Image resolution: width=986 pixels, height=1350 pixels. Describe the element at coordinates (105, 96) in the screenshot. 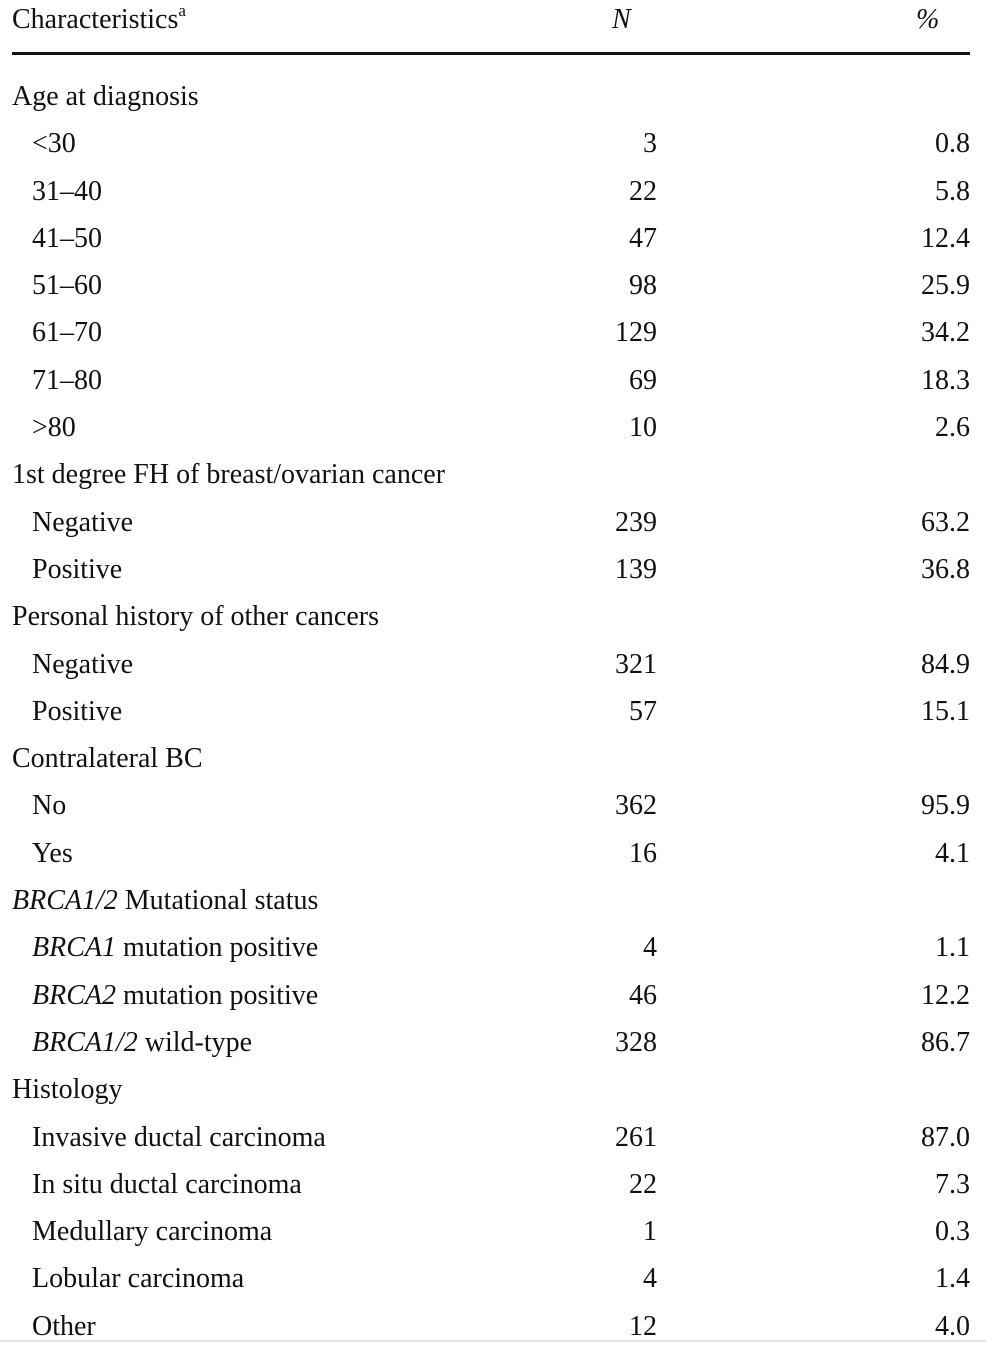

I see `group-label: Age at diagnosis` at that location.